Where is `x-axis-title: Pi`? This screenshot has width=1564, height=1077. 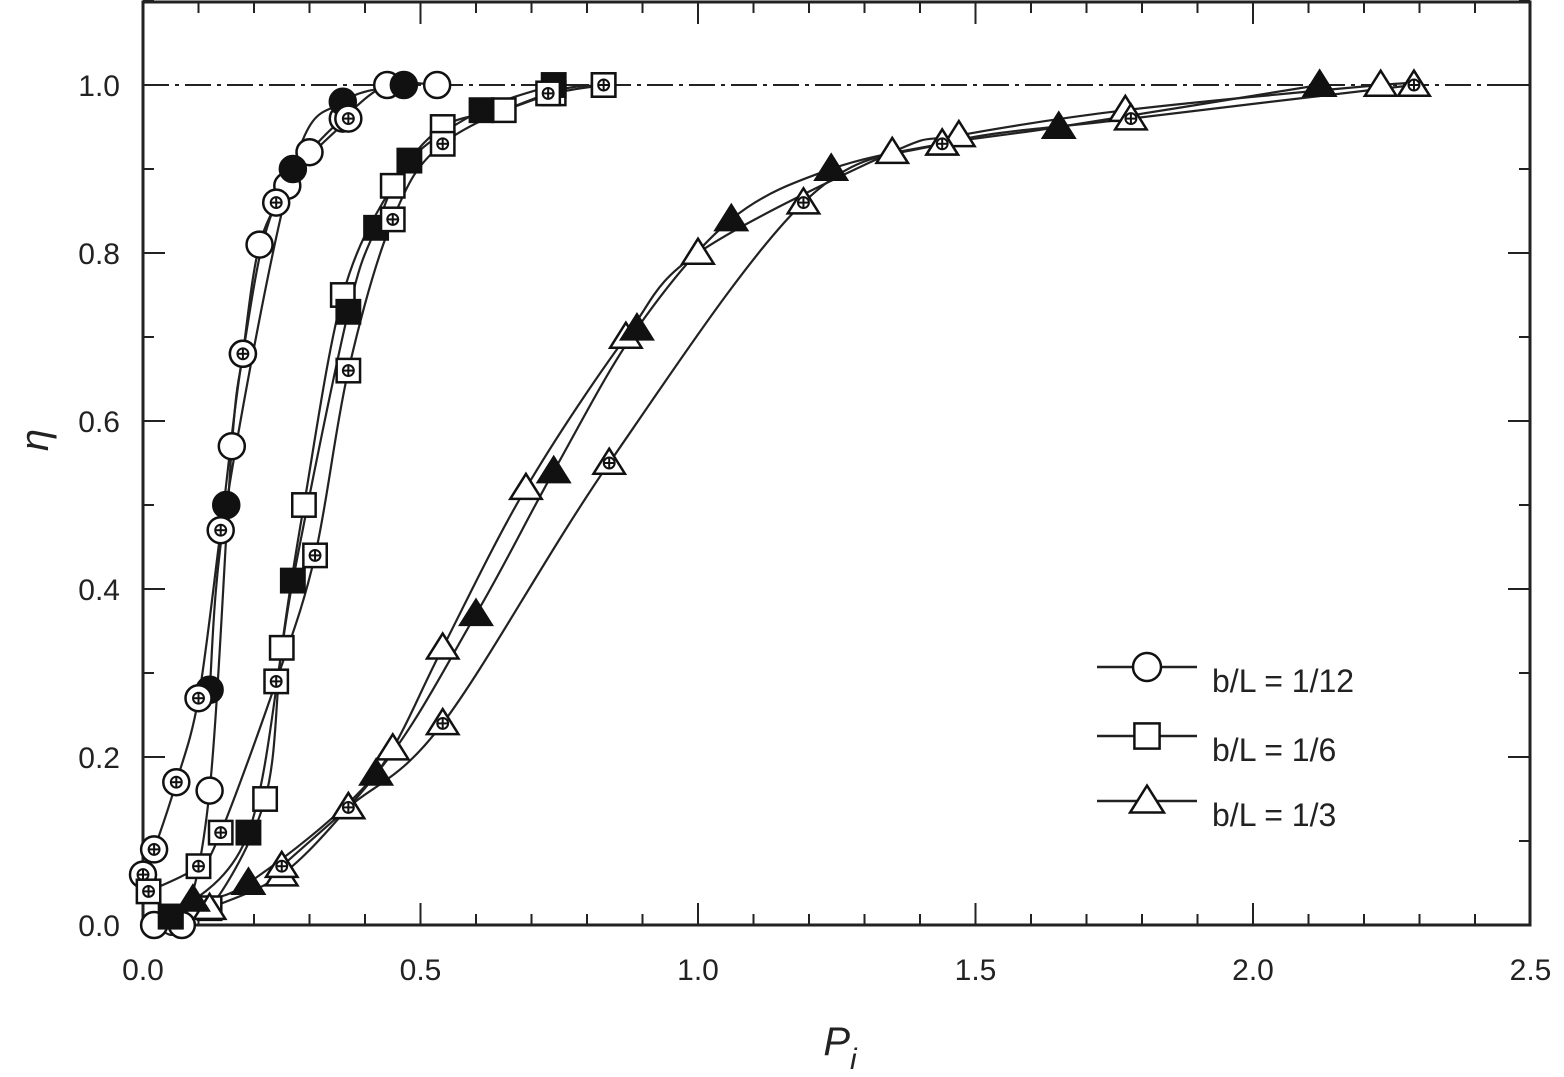 x-axis-title: Pi is located at coordinates (840, 1048).